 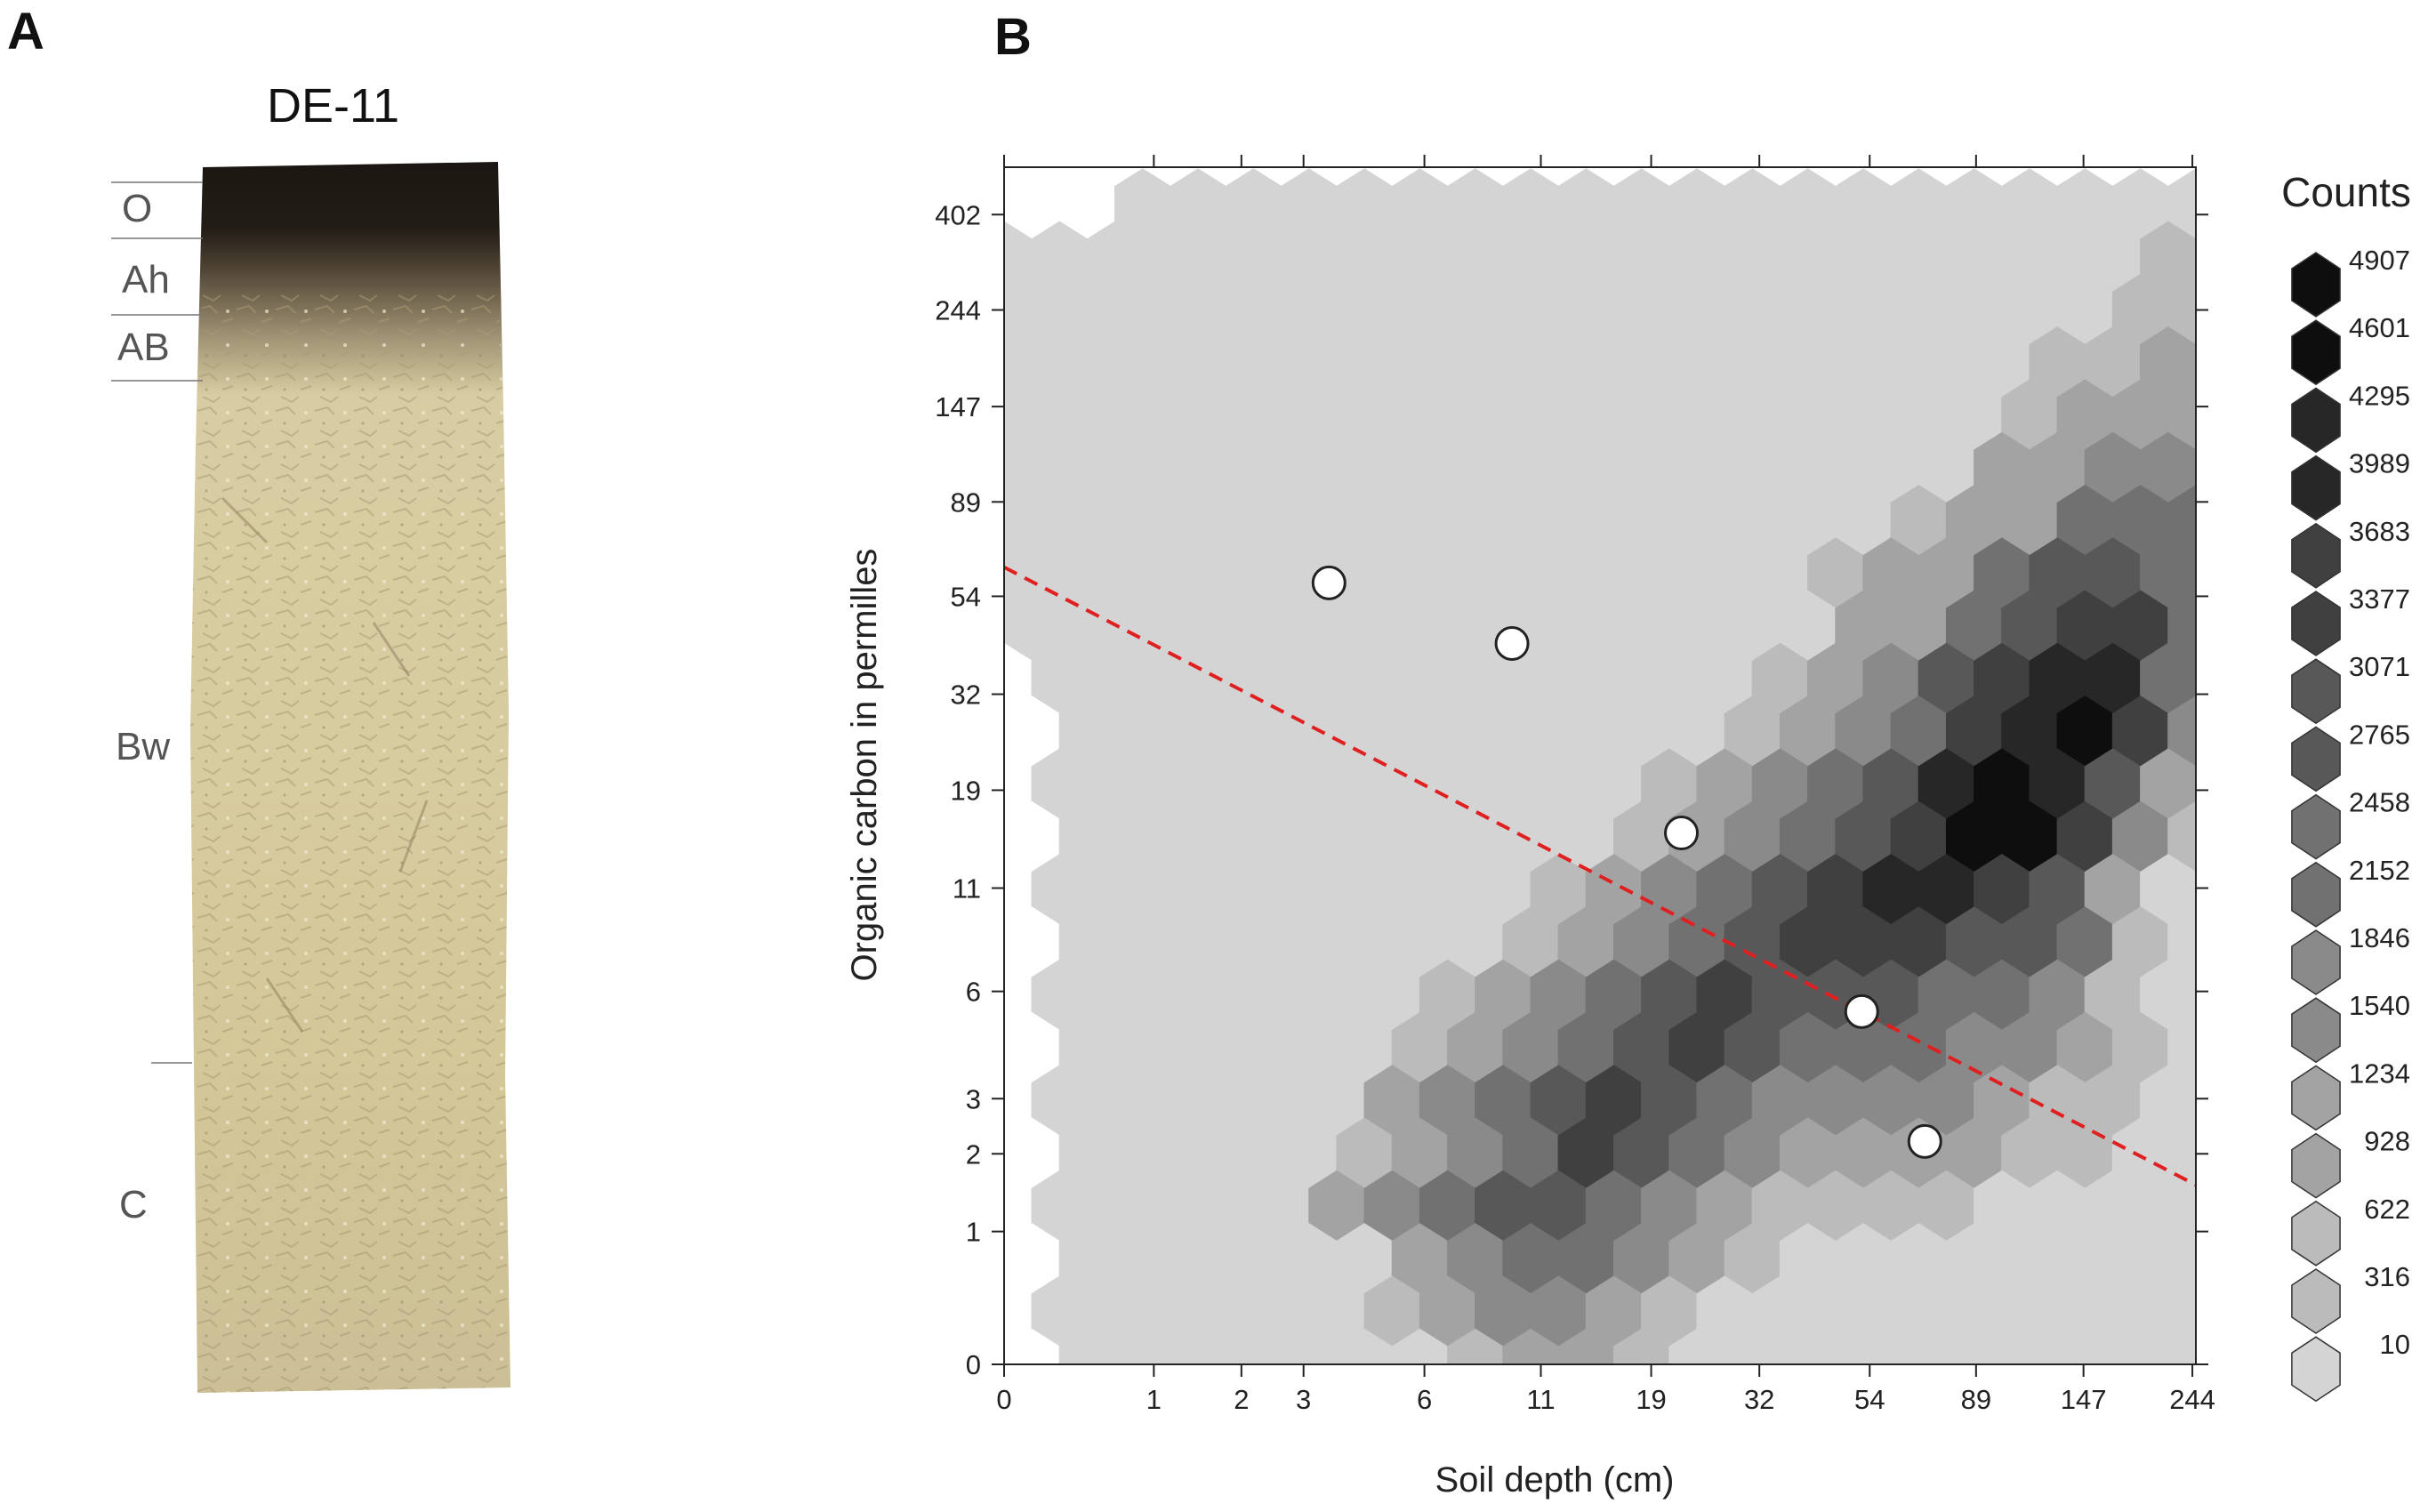 What do you see at coordinates (973, 1098) in the screenshot?
I see `y-tick-label: 3` at bounding box center [973, 1098].